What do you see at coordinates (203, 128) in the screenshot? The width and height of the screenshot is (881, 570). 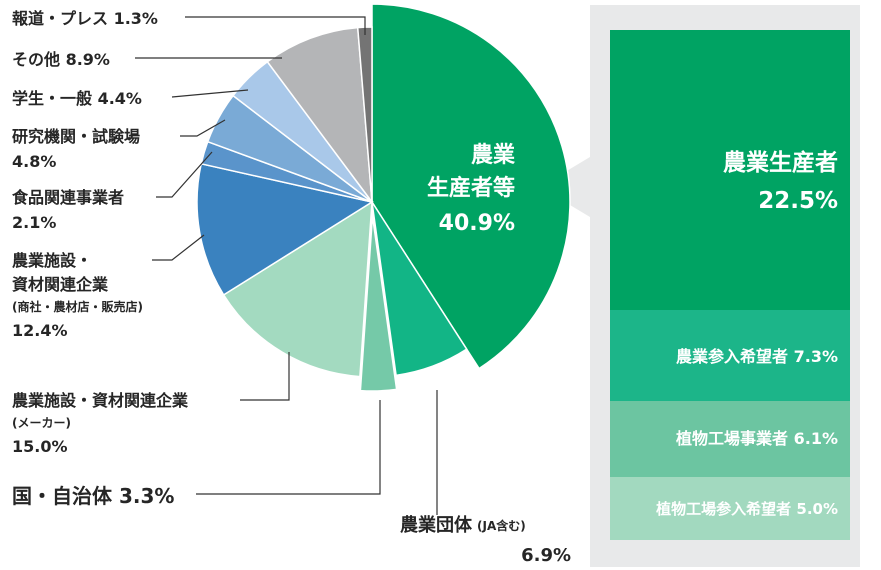 I see `leader-line-research` at bounding box center [203, 128].